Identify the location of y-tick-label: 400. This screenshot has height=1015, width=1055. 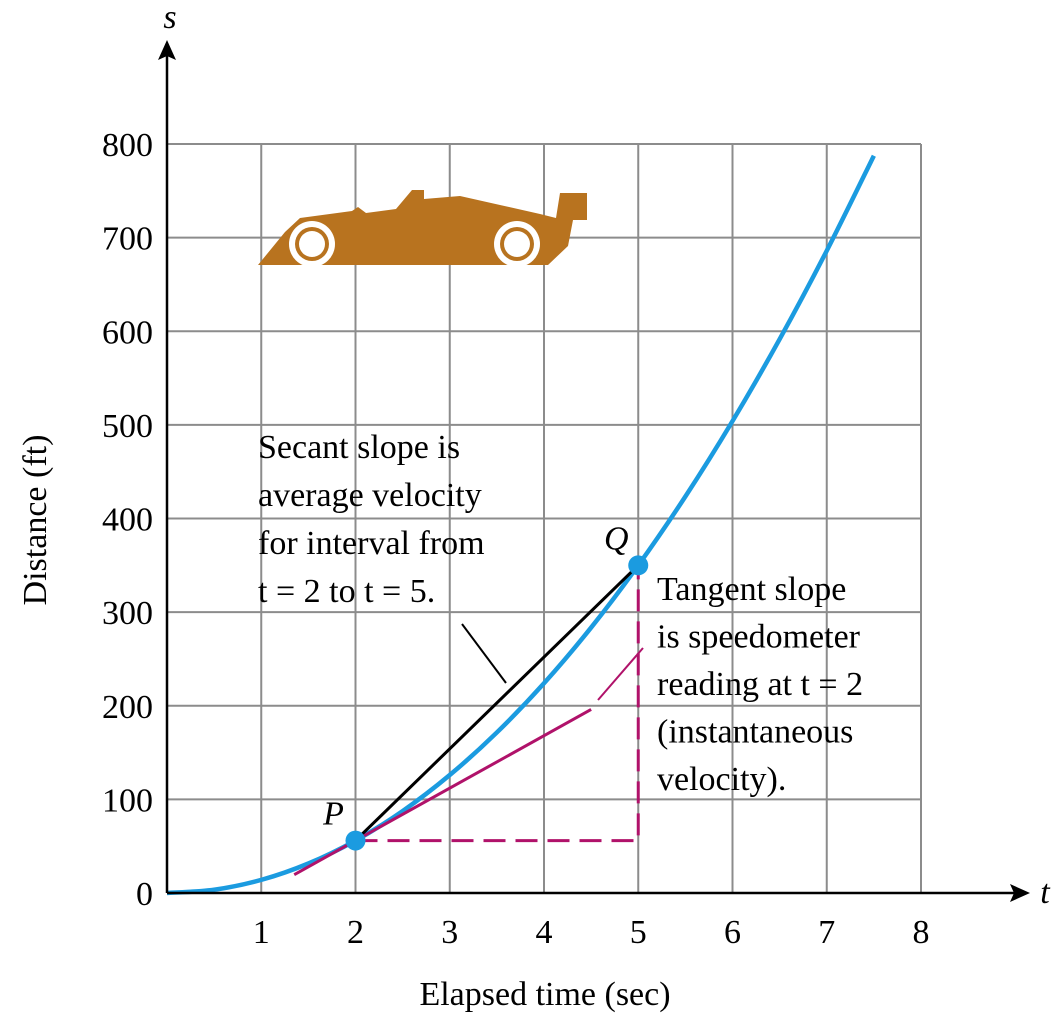
(127, 520).